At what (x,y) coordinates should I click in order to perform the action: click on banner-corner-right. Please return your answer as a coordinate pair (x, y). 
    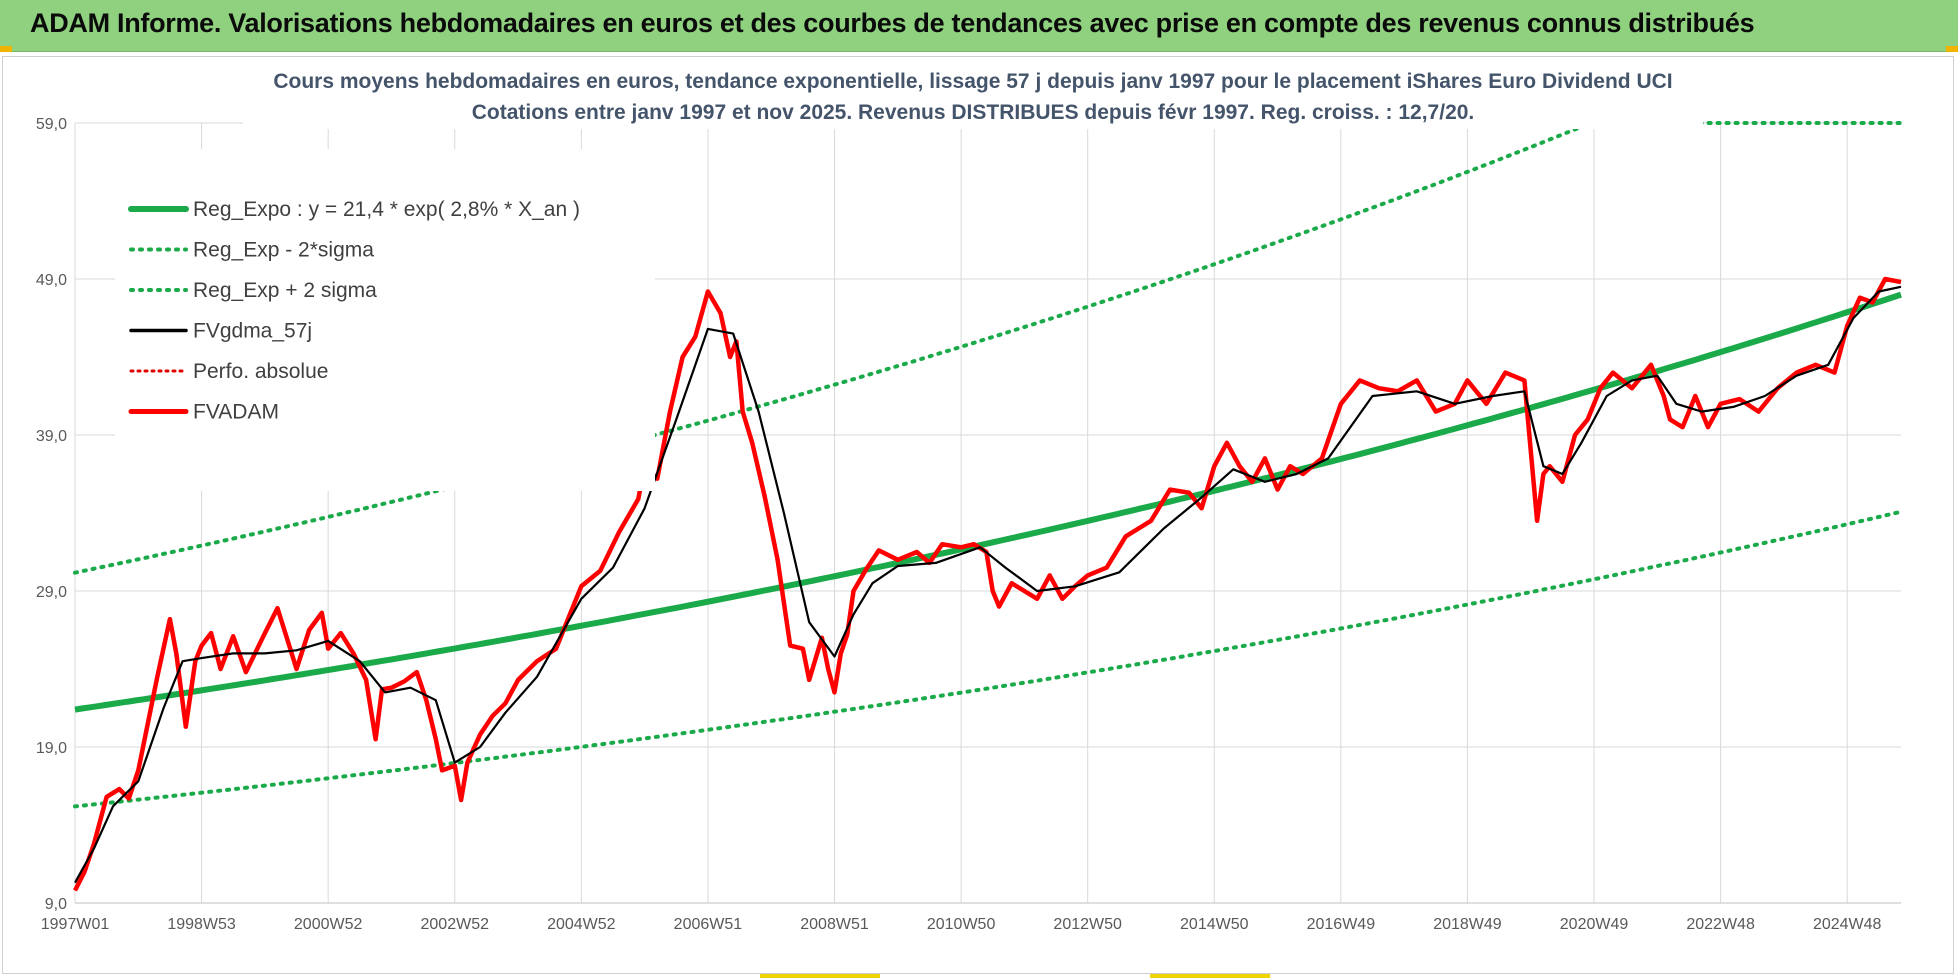
    Looking at the image, I should click on (1952, 49).